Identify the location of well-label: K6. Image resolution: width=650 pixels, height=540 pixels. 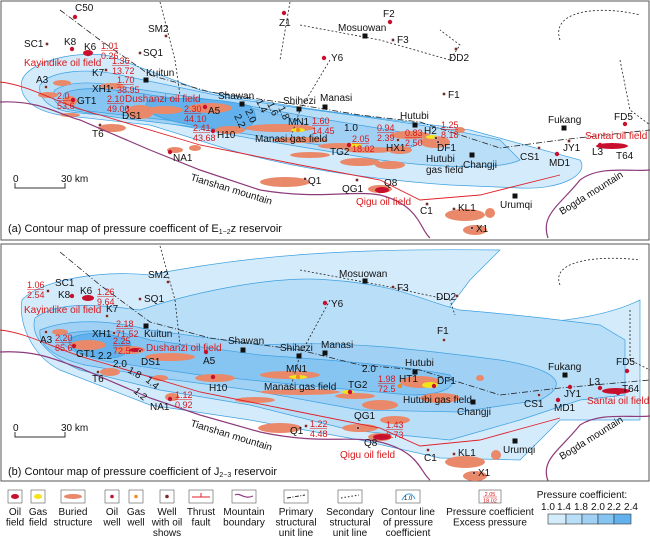
(90, 47).